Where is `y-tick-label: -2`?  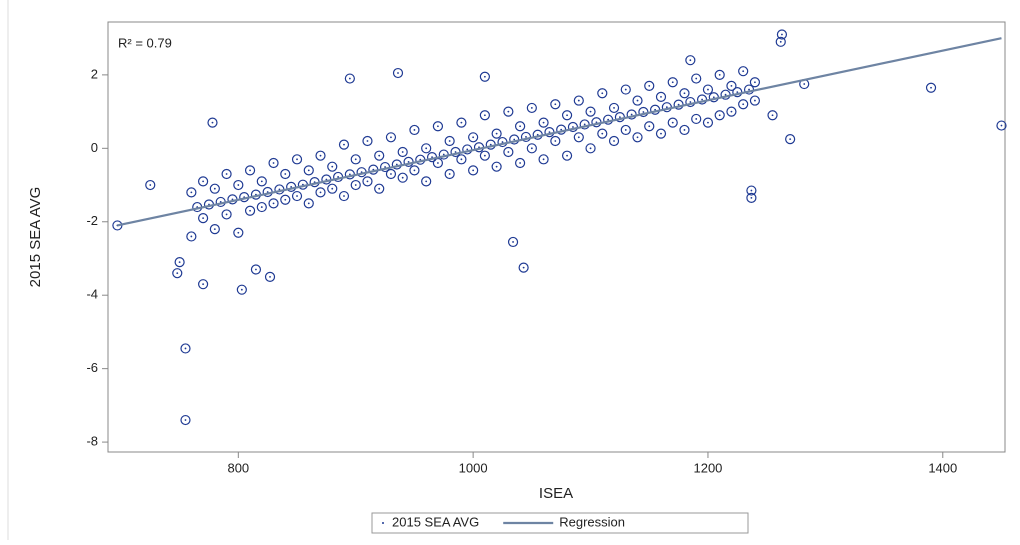
y-tick-label: -2 is located at coordinates (92, 220).